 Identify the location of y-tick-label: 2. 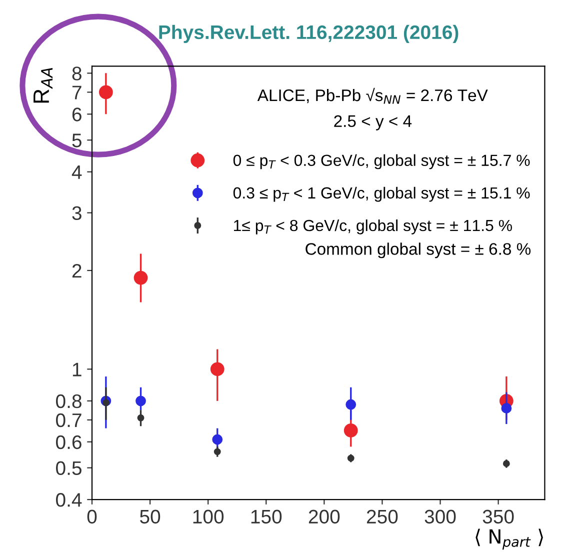
(77, 271).